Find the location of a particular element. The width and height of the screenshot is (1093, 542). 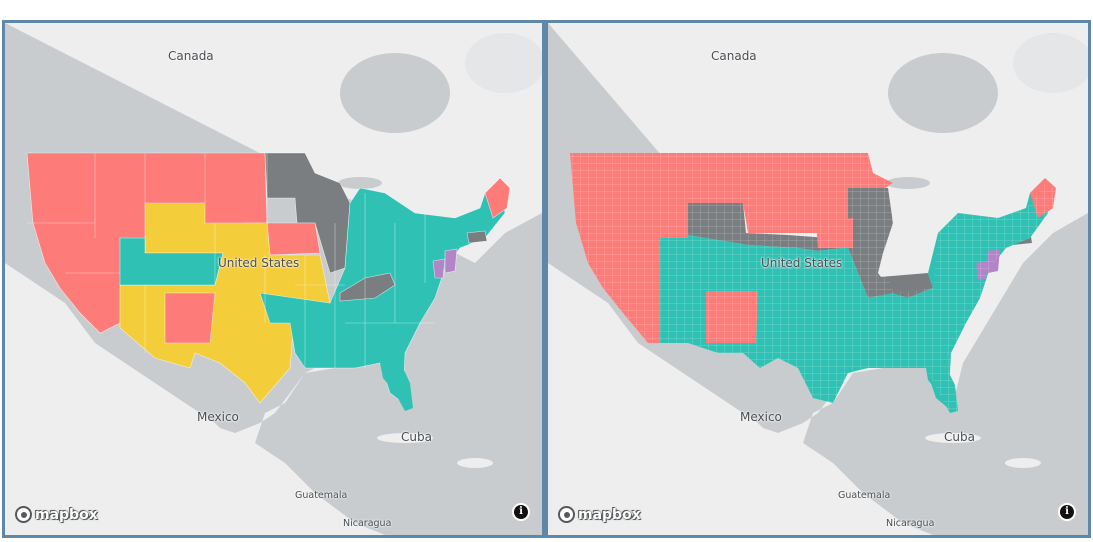

region-md-purple is located at coordinates (439, 268).